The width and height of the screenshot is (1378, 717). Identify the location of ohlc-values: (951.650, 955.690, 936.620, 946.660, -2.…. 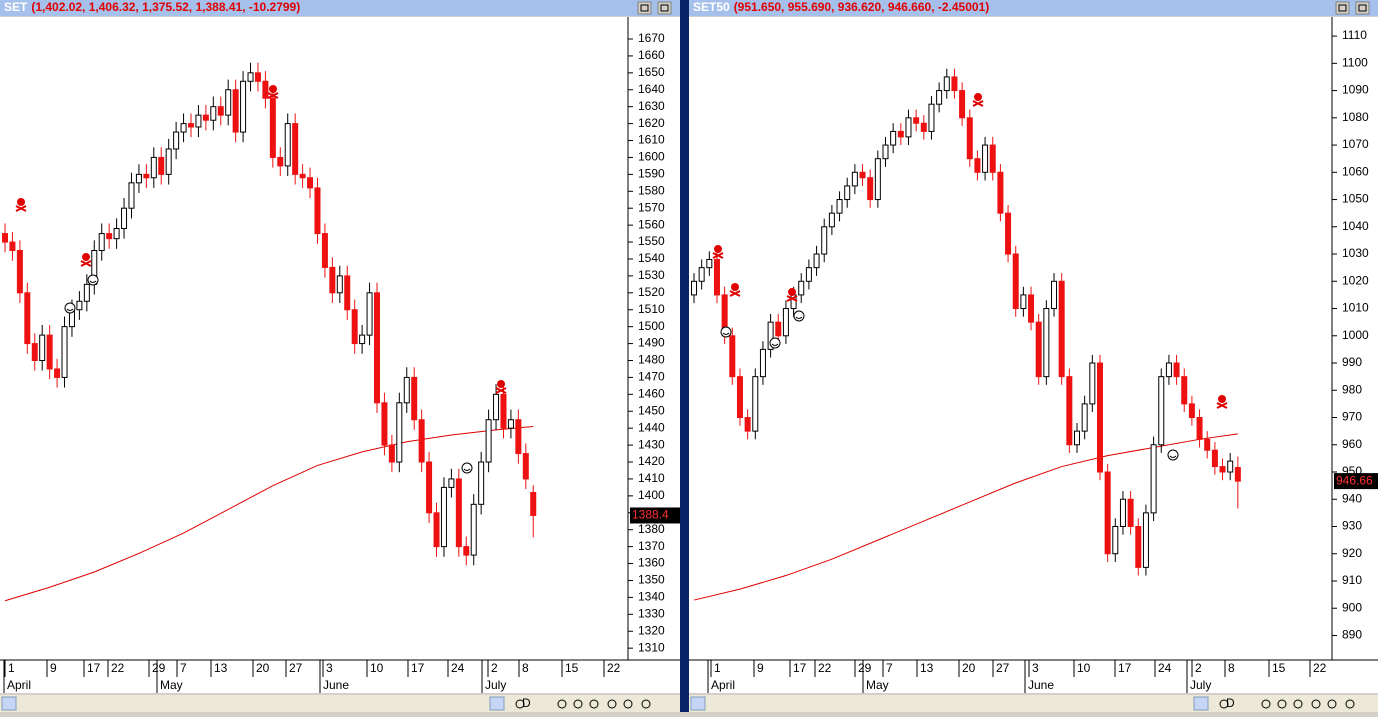
(862, 7).